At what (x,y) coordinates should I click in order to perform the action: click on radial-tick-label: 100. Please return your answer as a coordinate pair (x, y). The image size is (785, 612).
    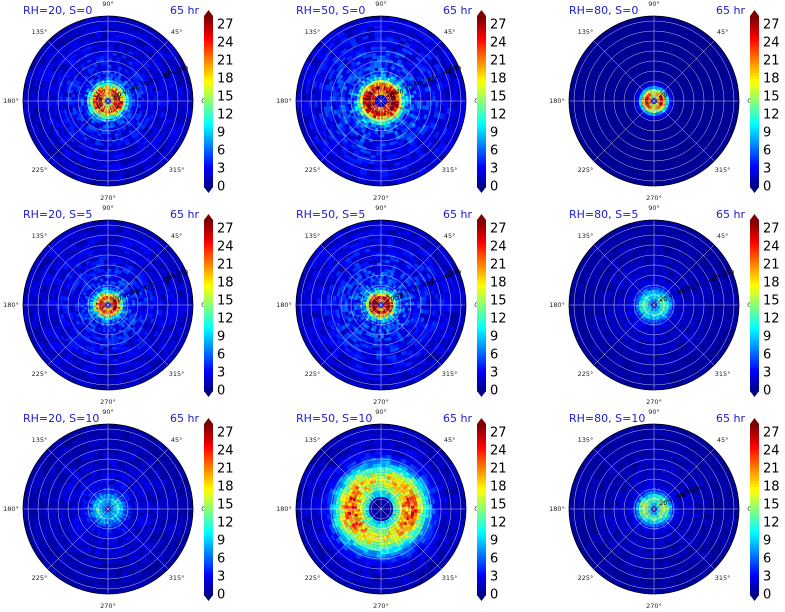
    Looking at the image, I should click on (427, 80).